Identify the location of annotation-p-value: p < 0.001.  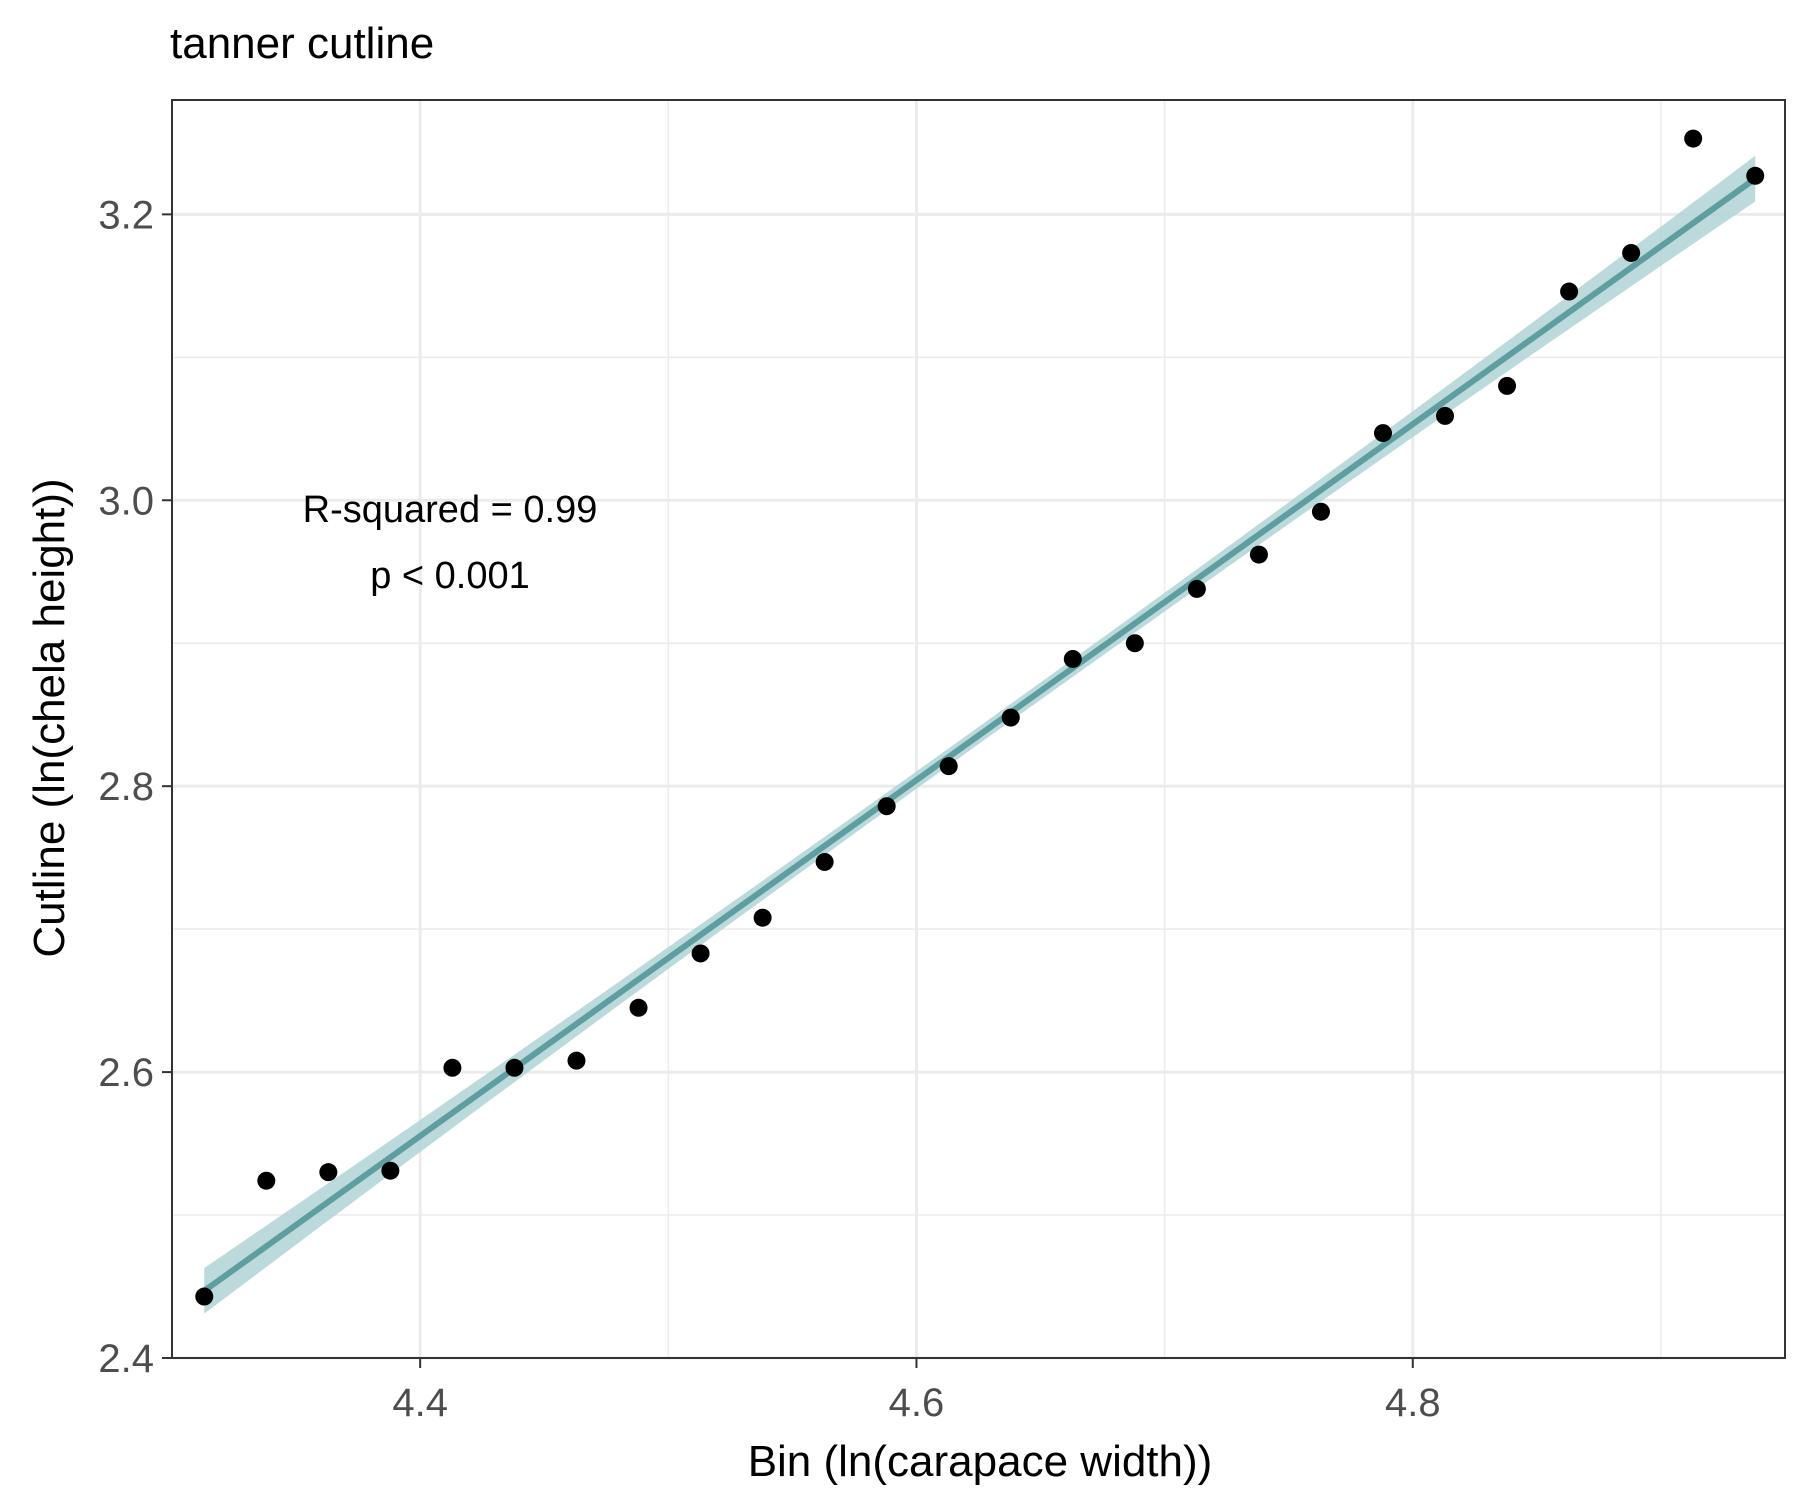
(450, 576).